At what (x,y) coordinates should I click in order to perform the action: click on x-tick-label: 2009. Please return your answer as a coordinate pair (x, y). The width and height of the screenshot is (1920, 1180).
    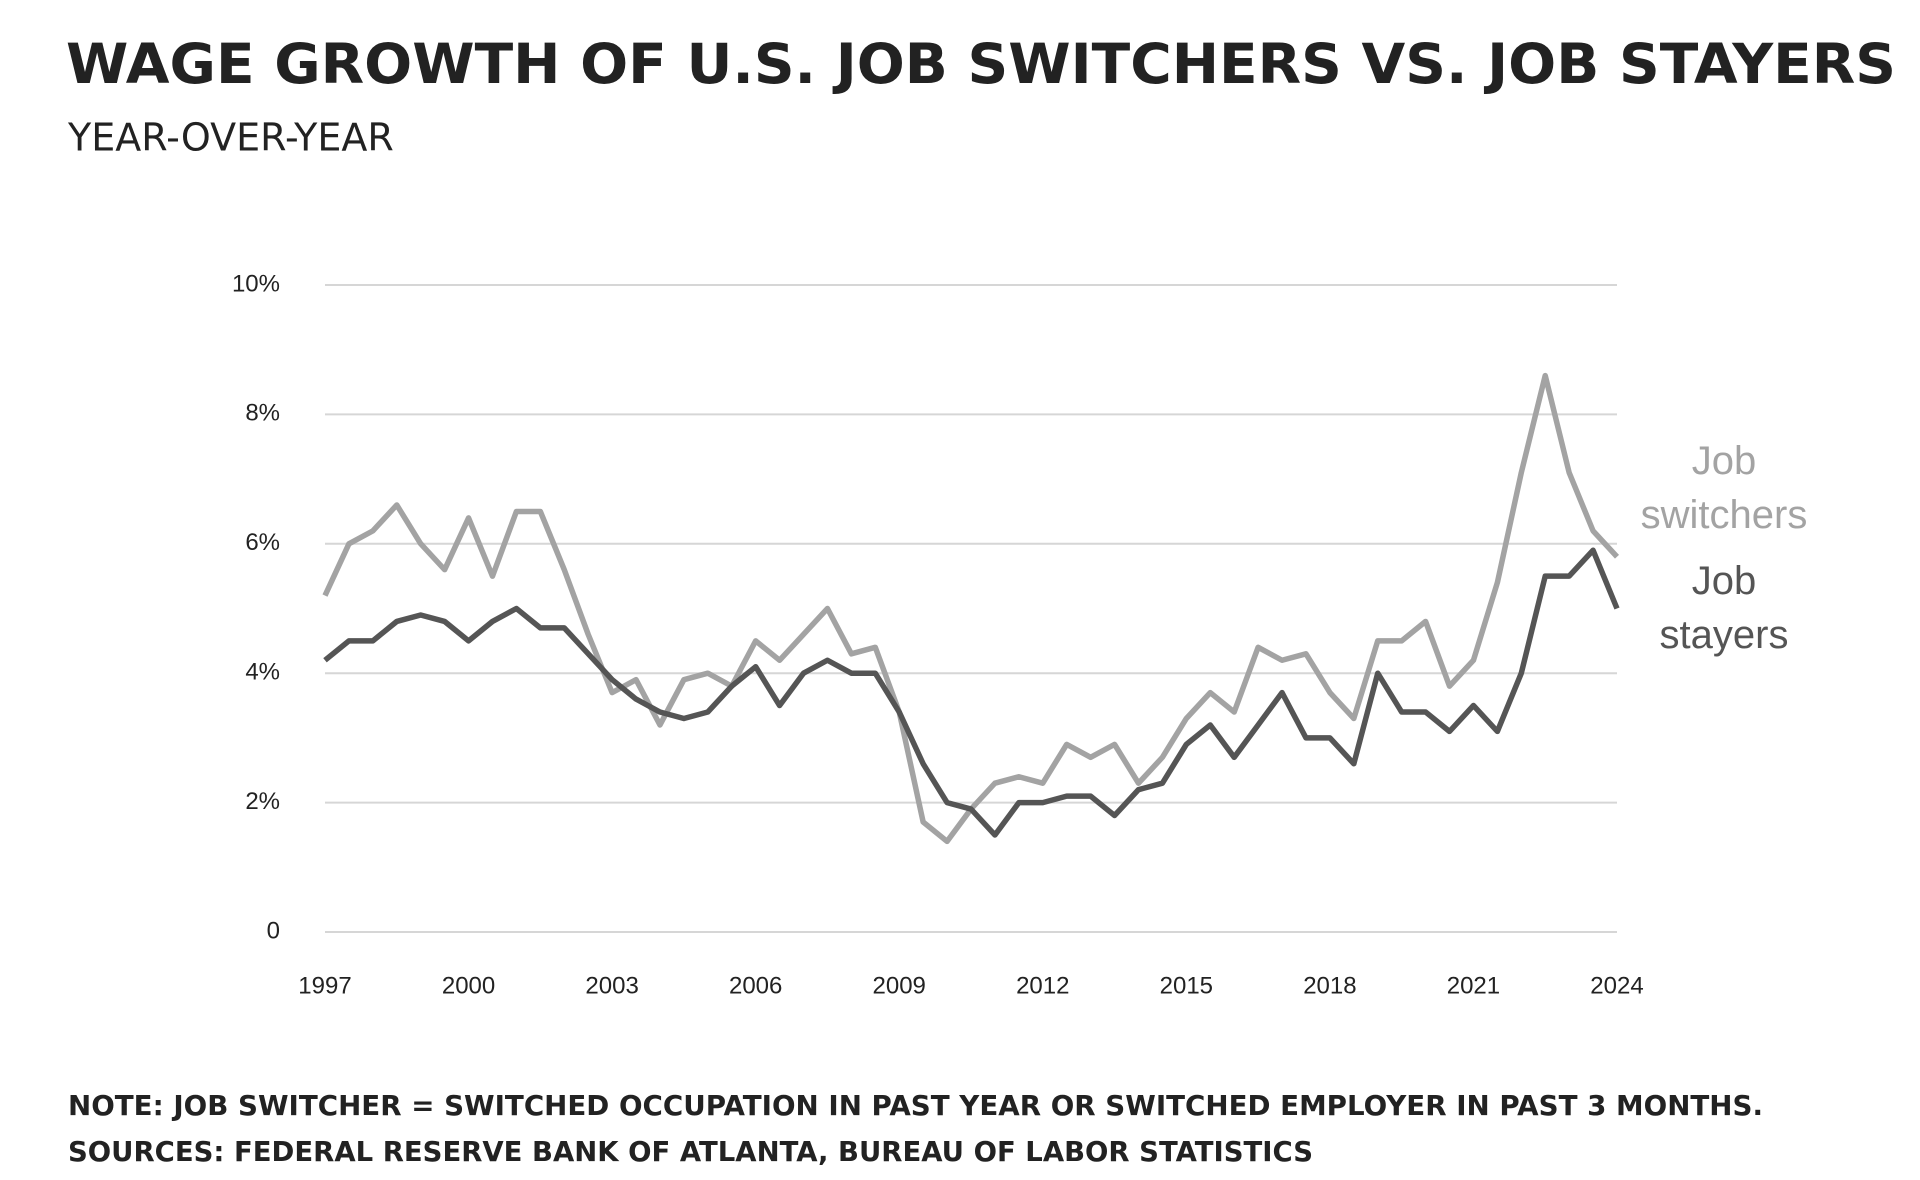
    Looking at the image, I should click on (899, 985).